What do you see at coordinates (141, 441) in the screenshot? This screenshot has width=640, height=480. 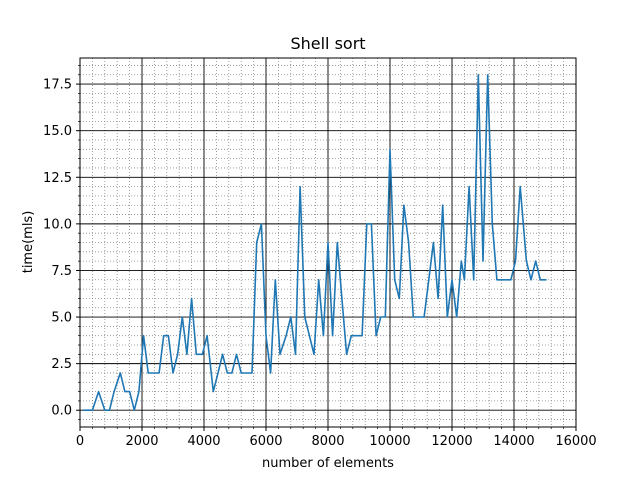 I see `x-tick-label: 2000` at bounding box center [141, 441].